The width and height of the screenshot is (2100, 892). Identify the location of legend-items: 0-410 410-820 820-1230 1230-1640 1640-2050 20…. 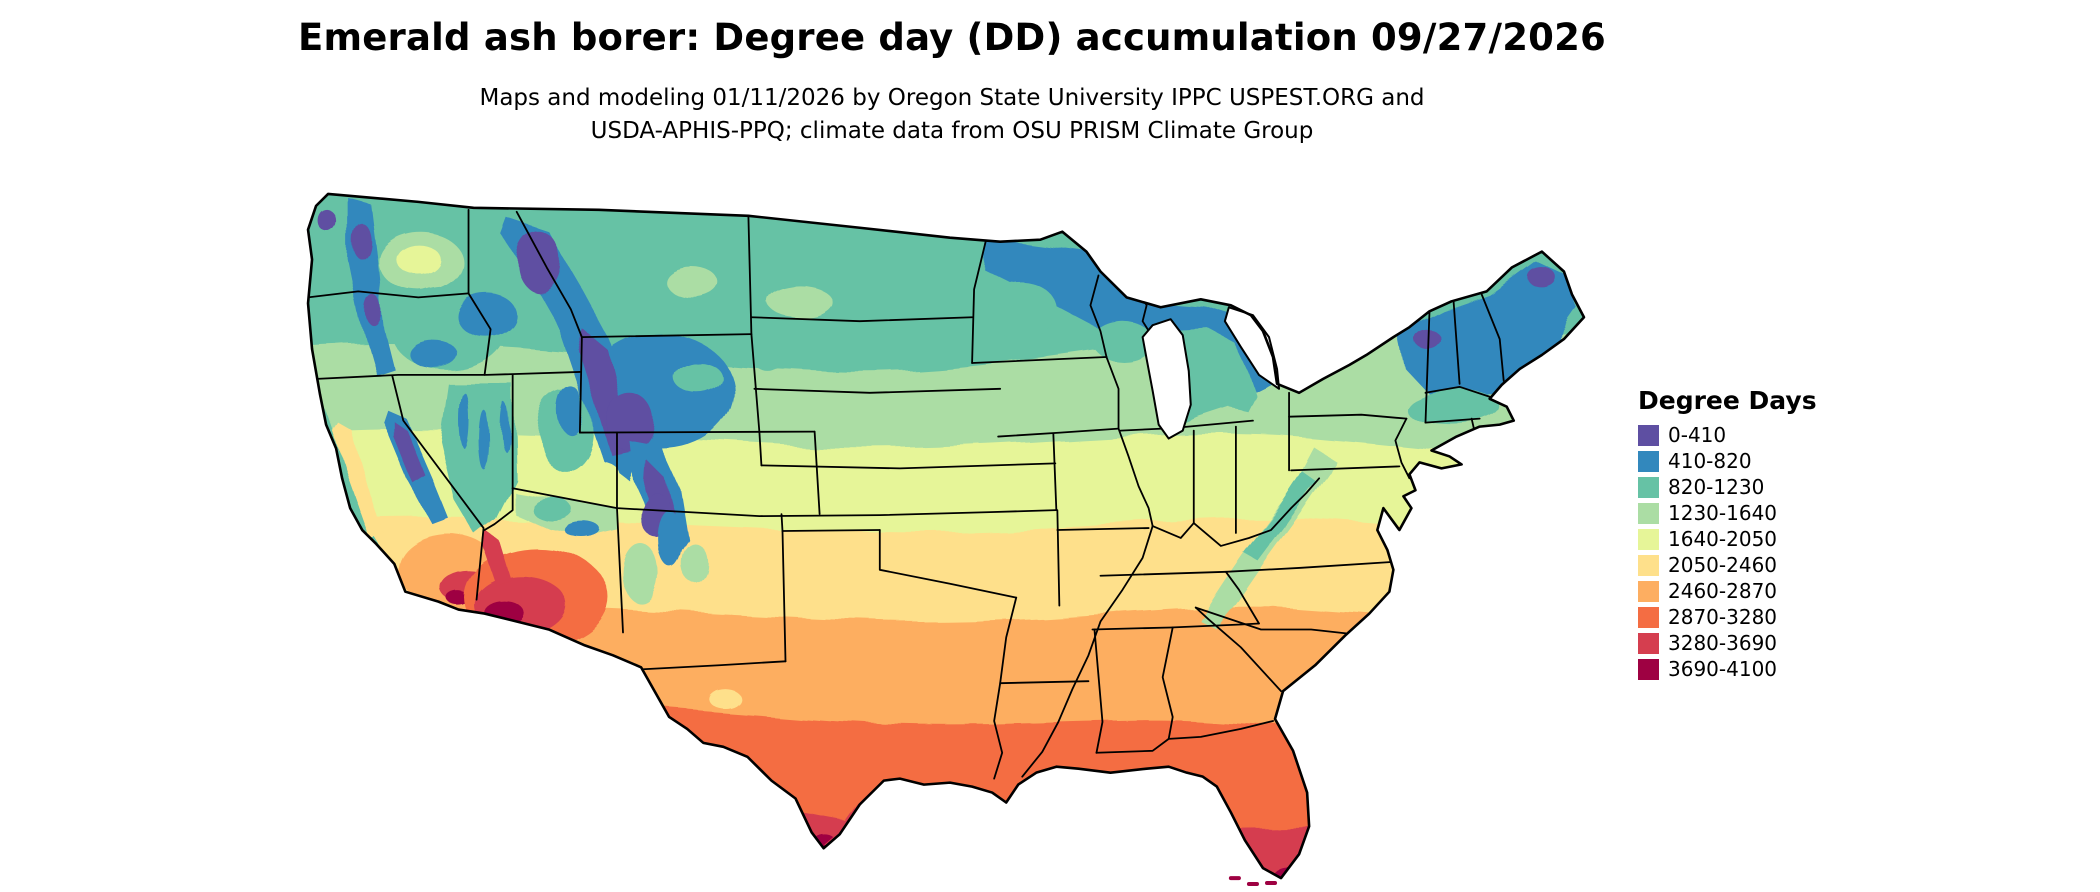
(1753, 552).